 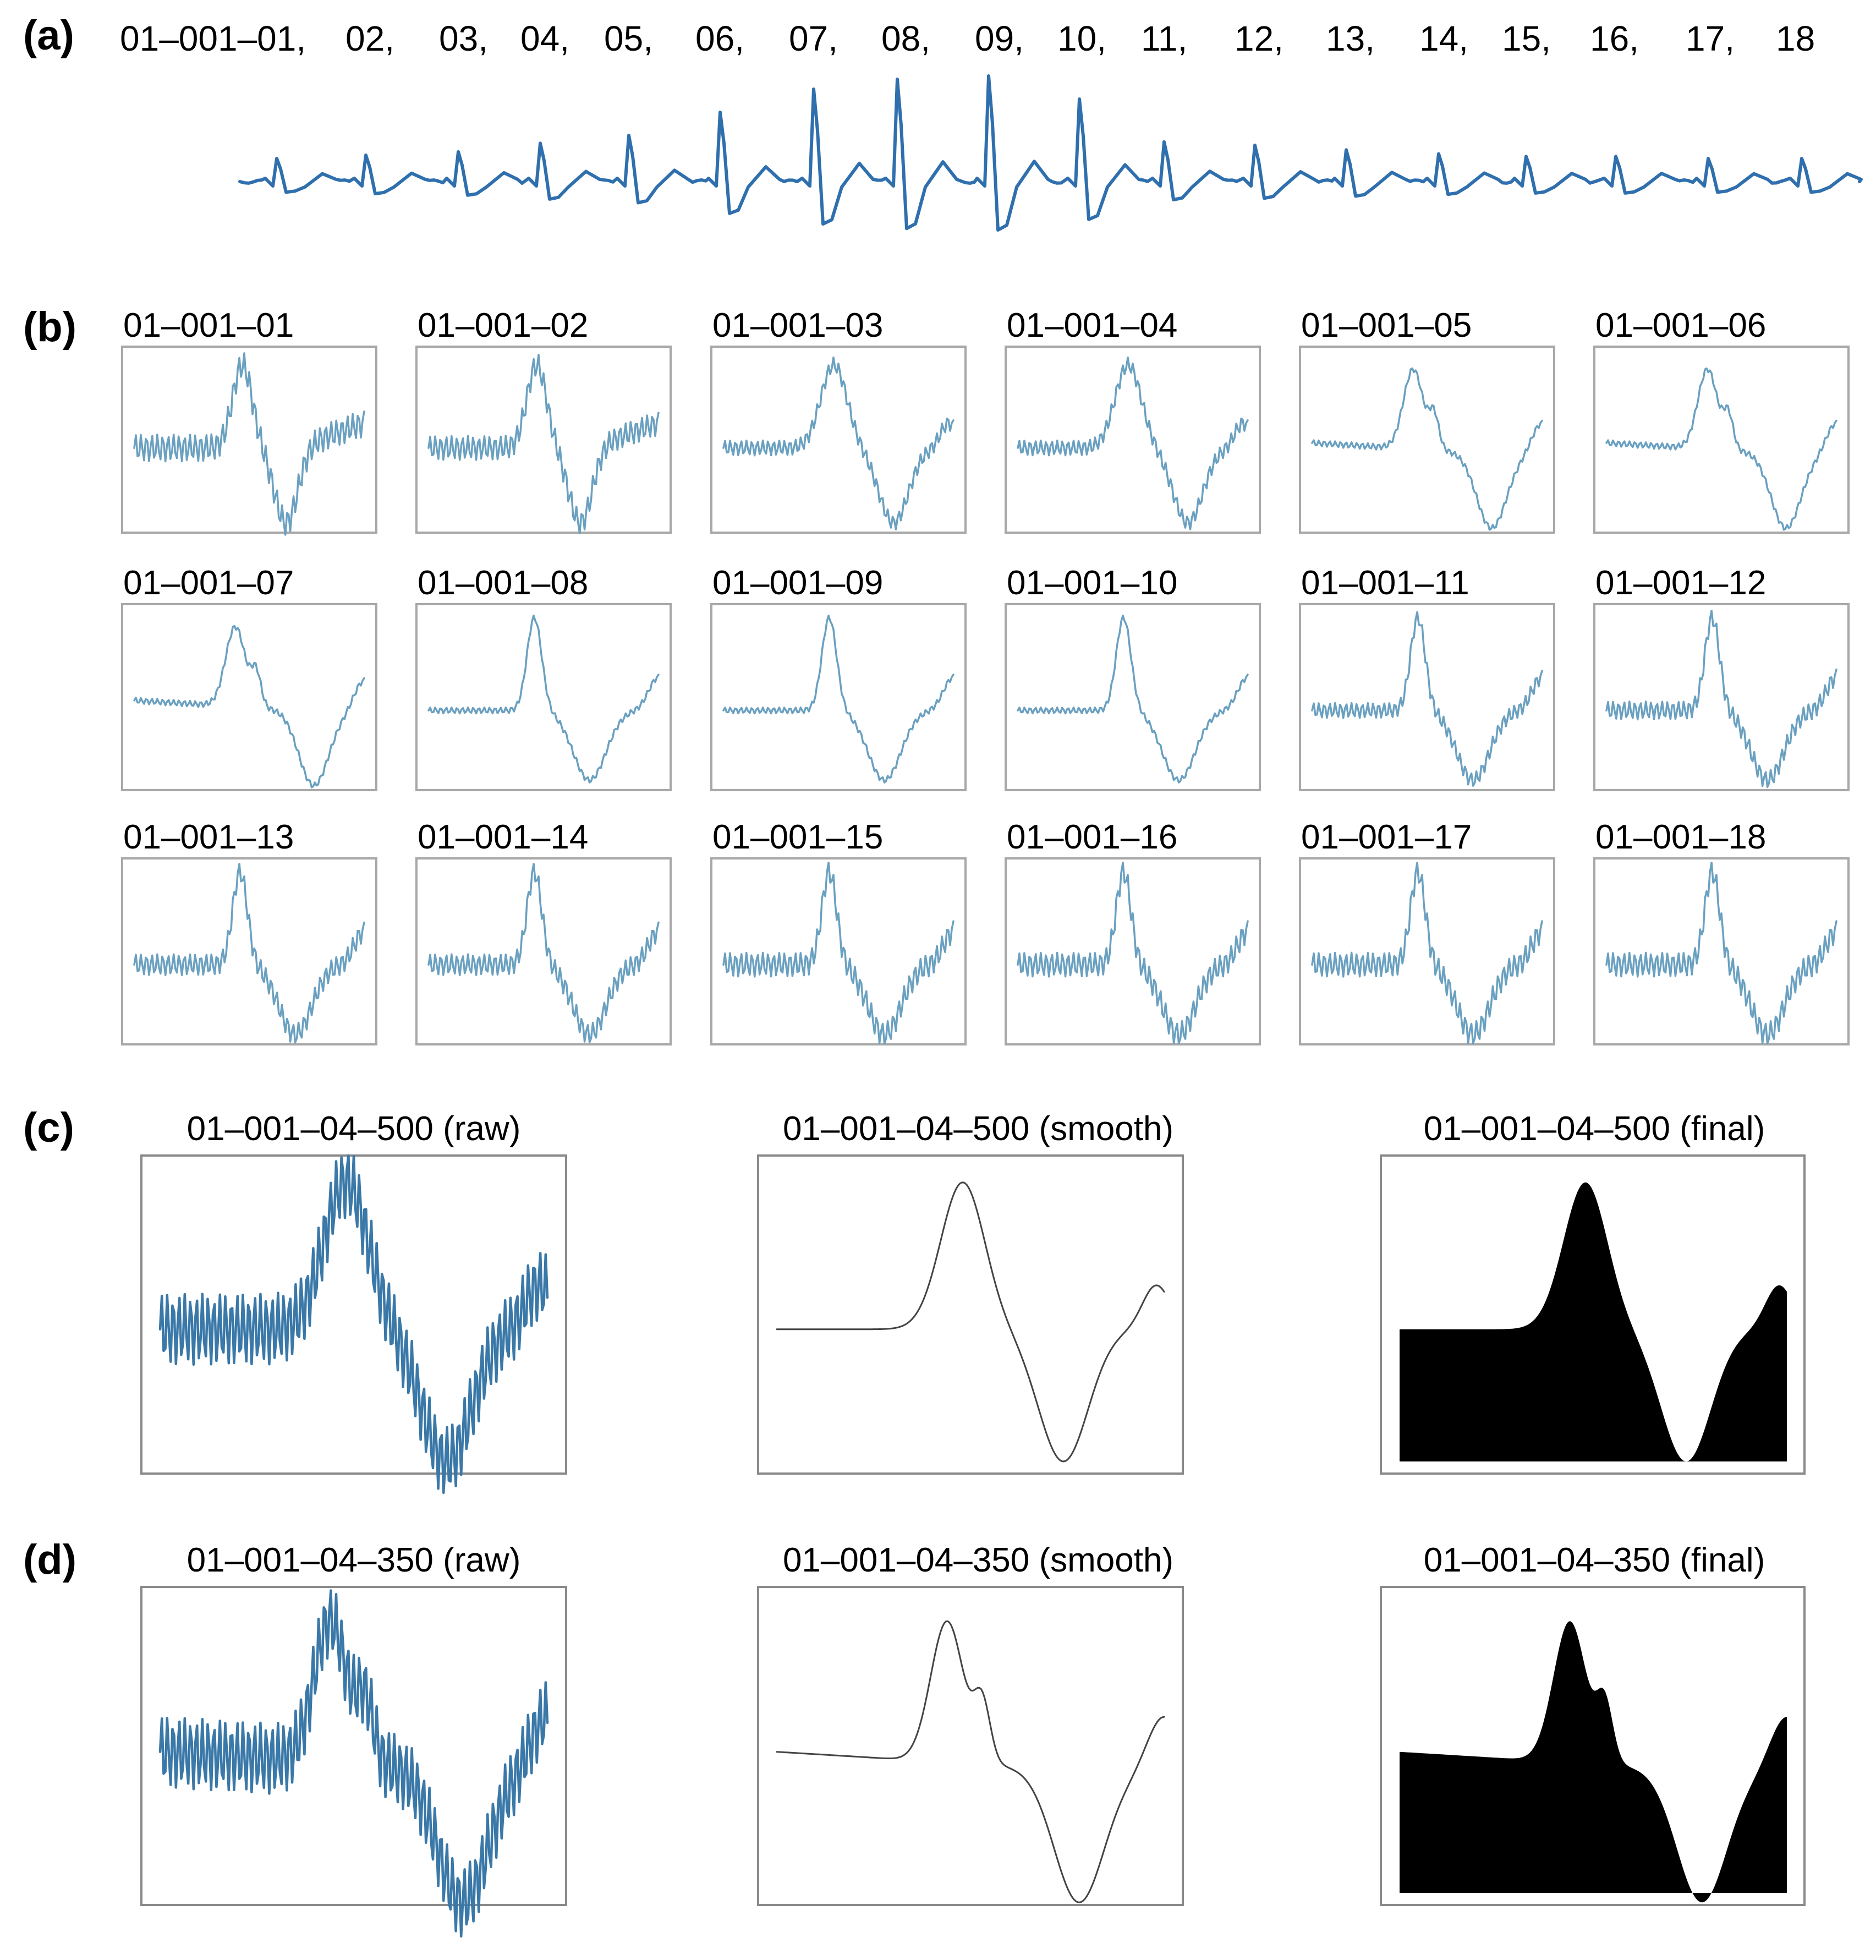 I want to click on beat-thumbnail: 01–001–08, so click(x=543, y=677).